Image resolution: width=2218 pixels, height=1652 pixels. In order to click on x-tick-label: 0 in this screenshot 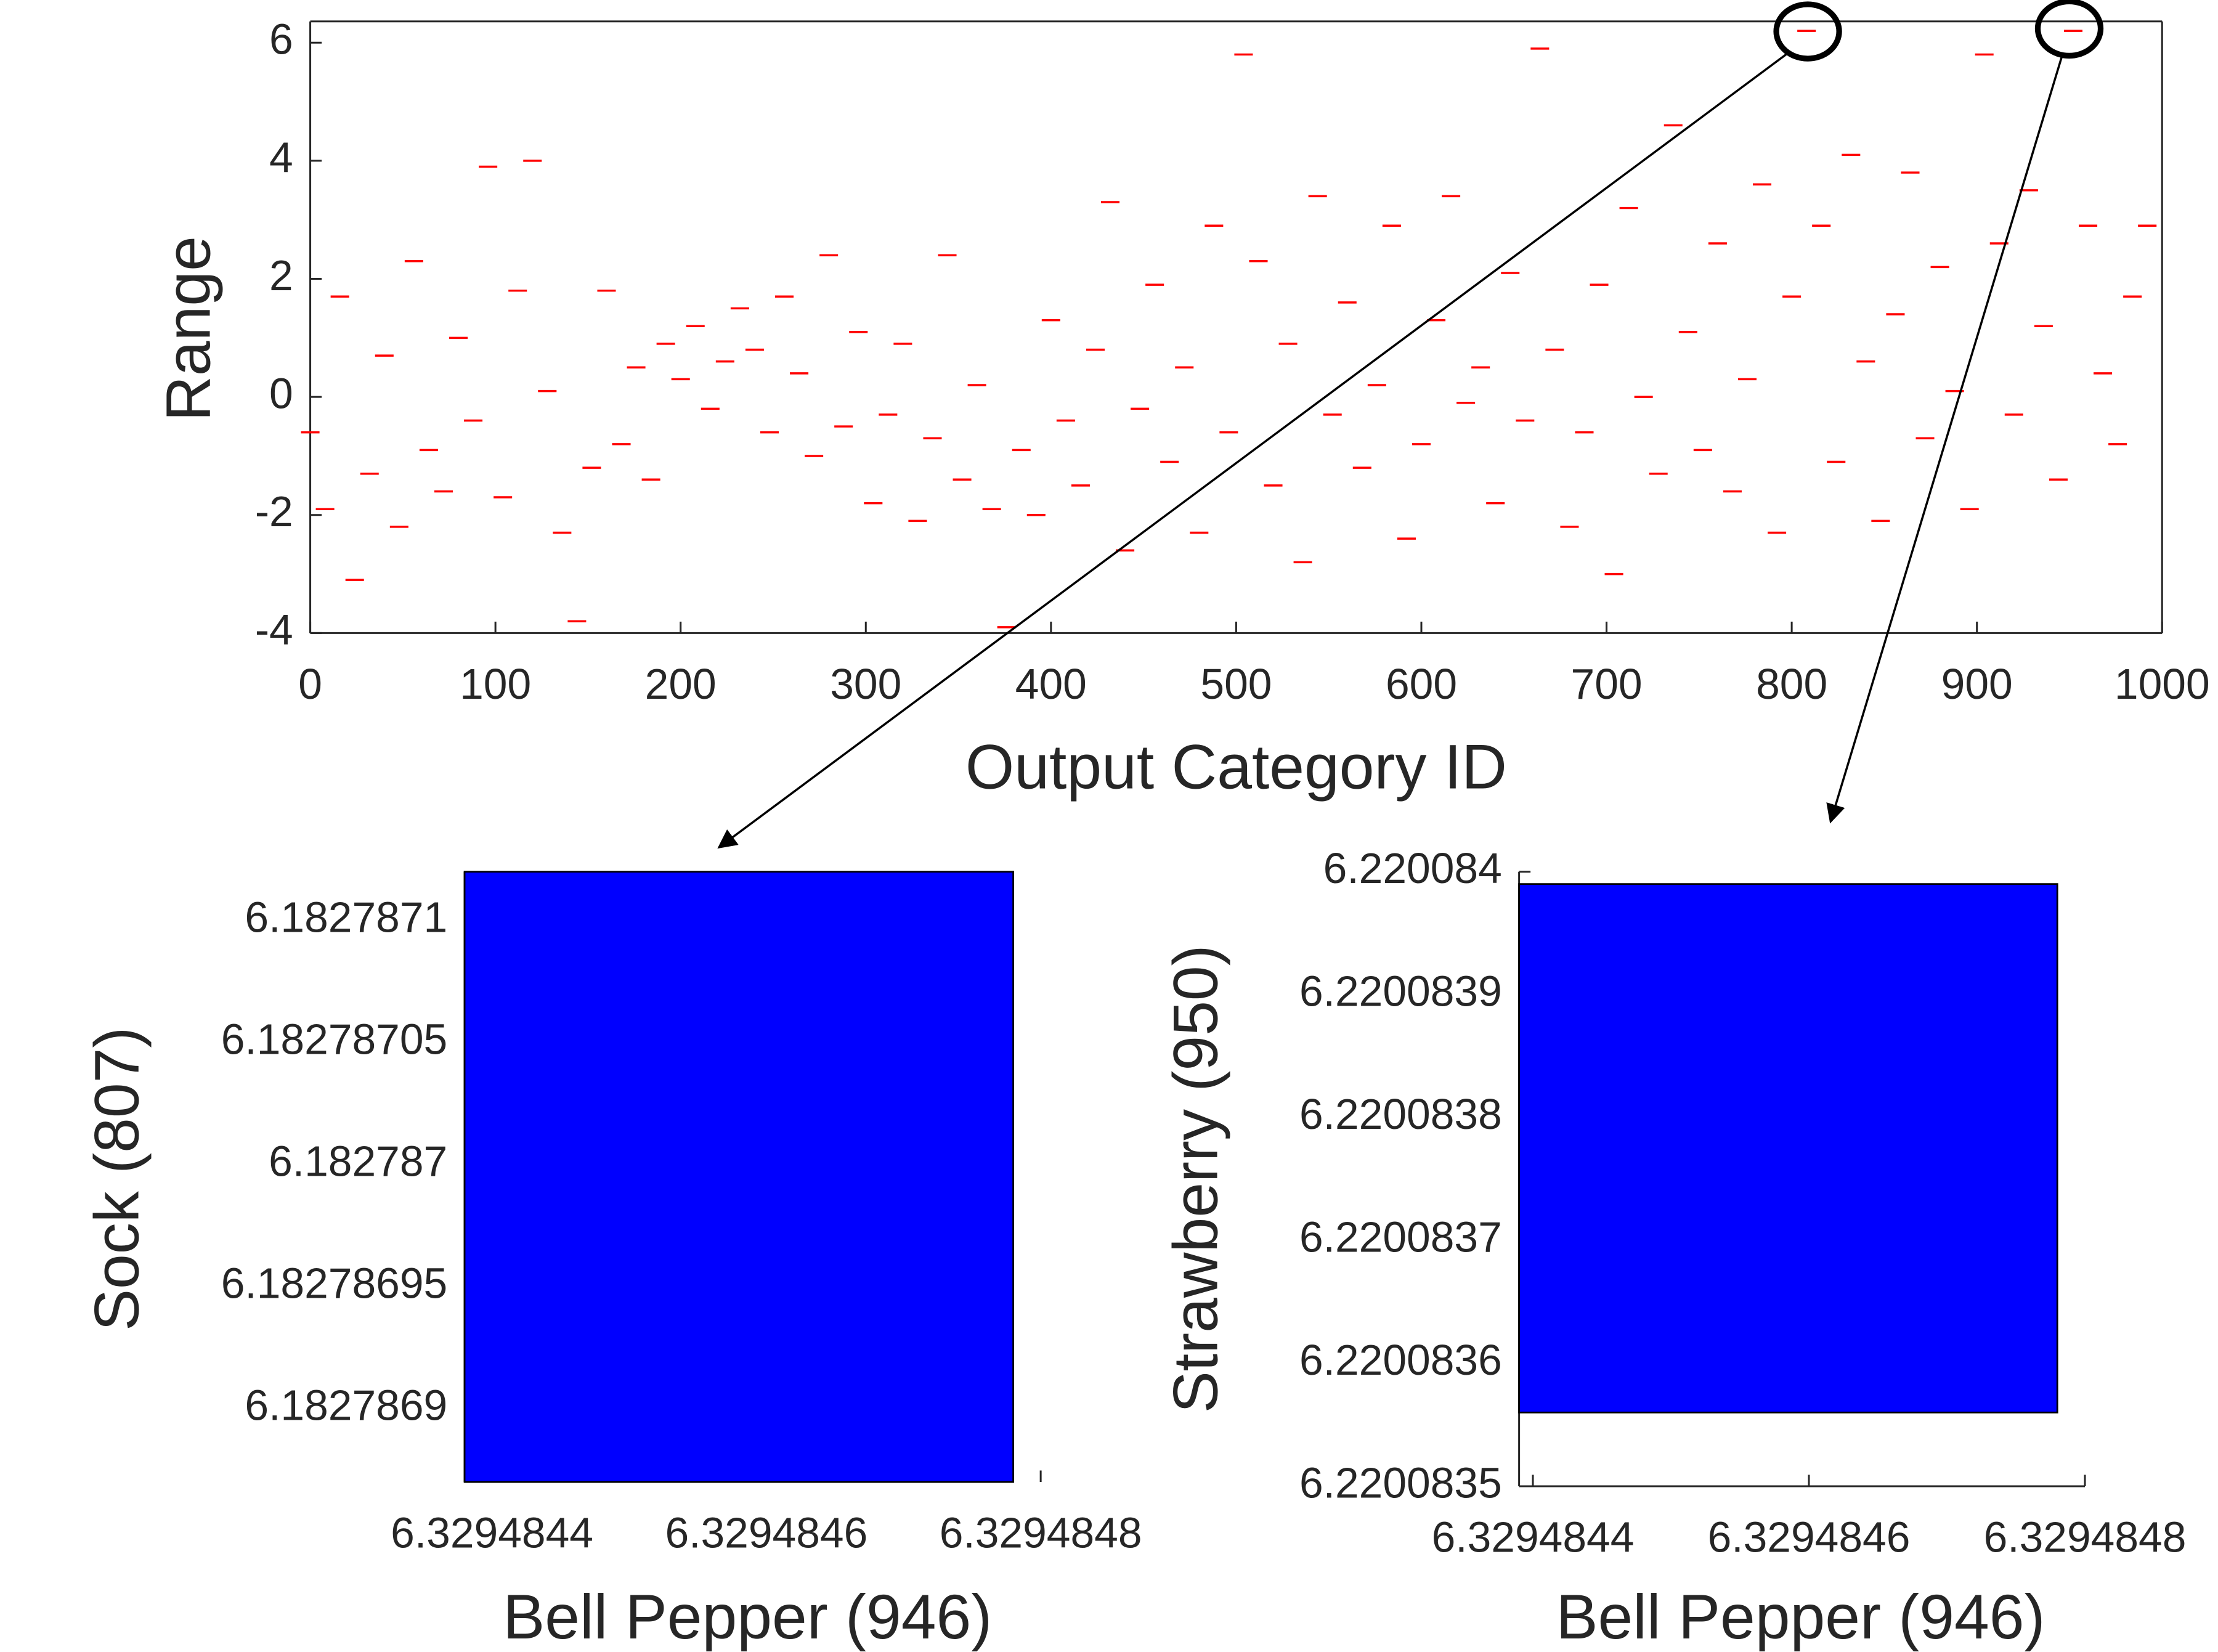, I will do `click(310, 684)`.